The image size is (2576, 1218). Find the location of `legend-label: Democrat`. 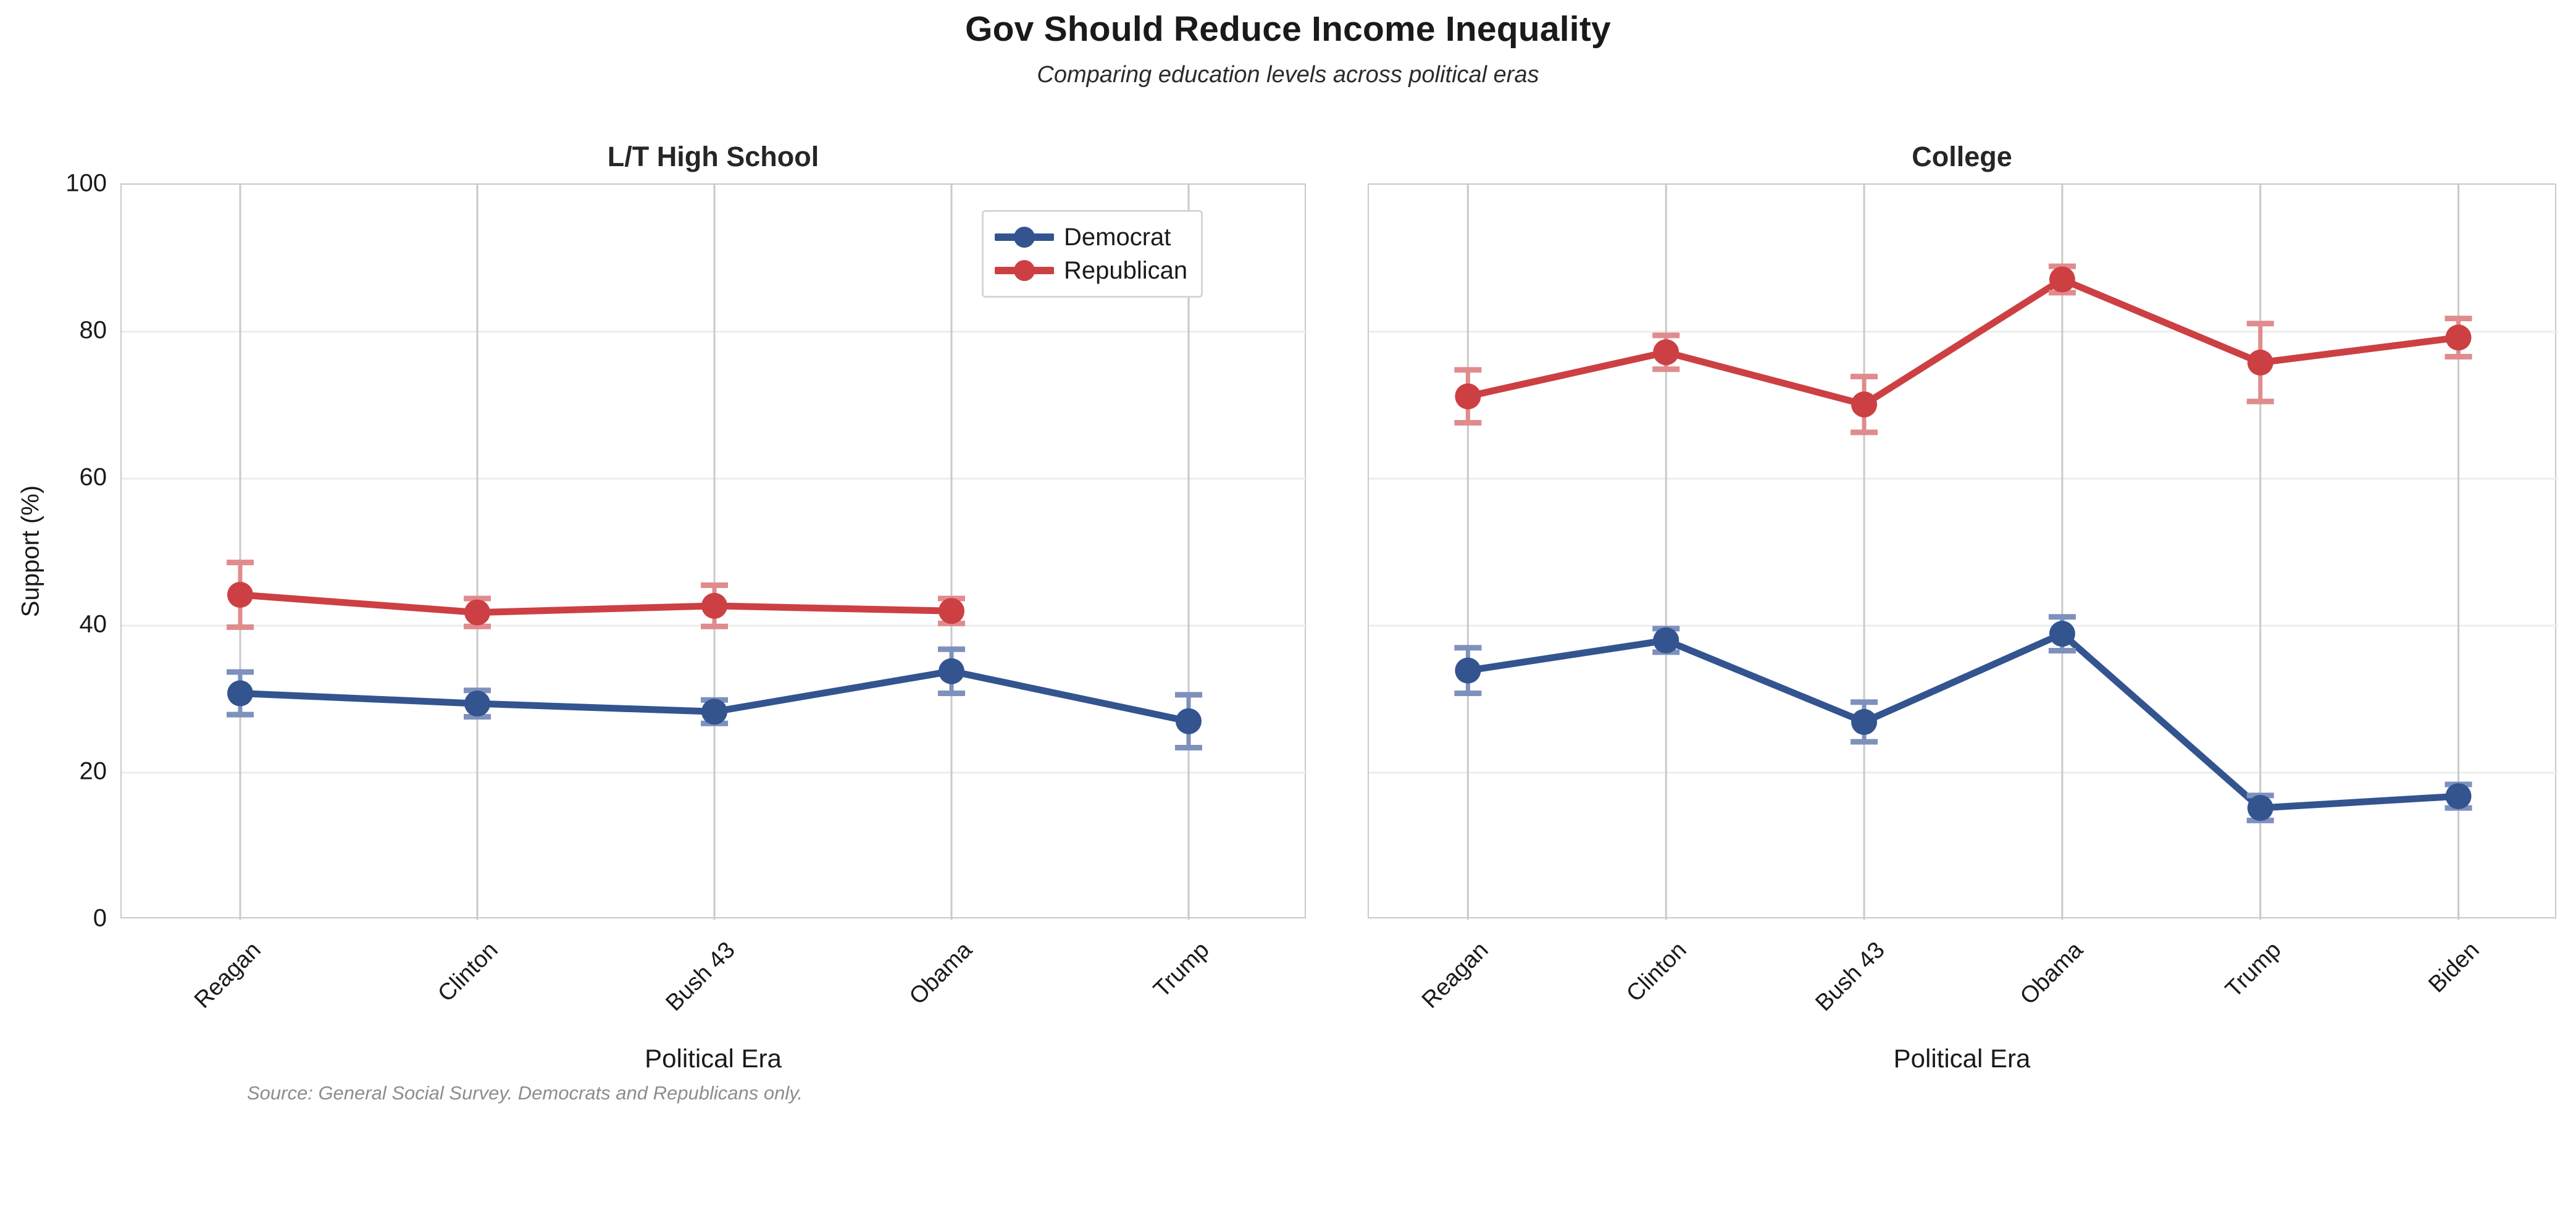

legend-label: Democrat is located at coordinates (1117, 237).